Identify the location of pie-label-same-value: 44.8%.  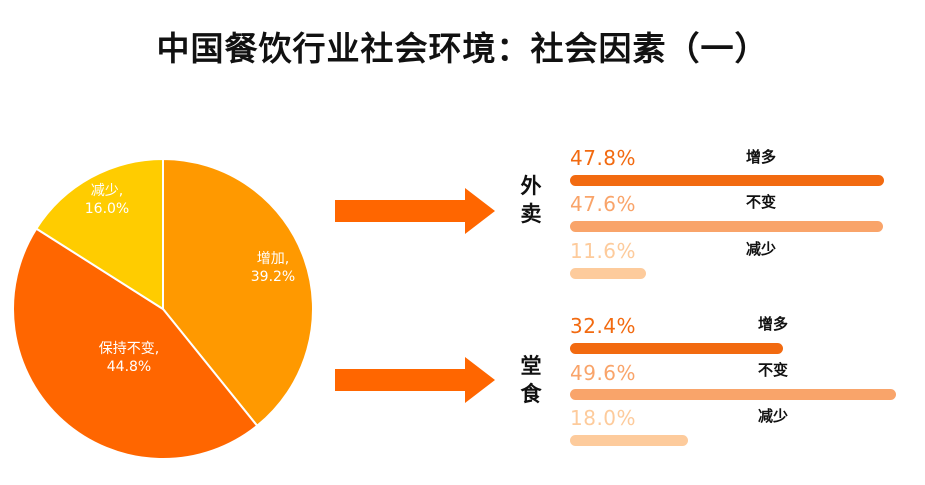
(129, 367).